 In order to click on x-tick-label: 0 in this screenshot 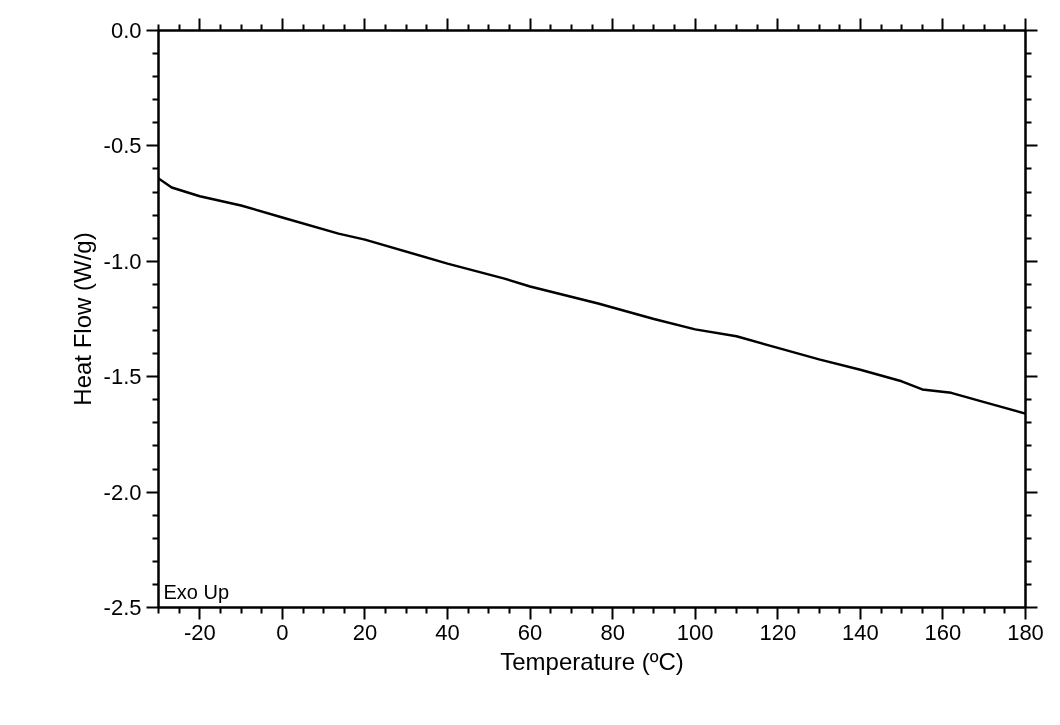, I will do `click(282, 632)`.